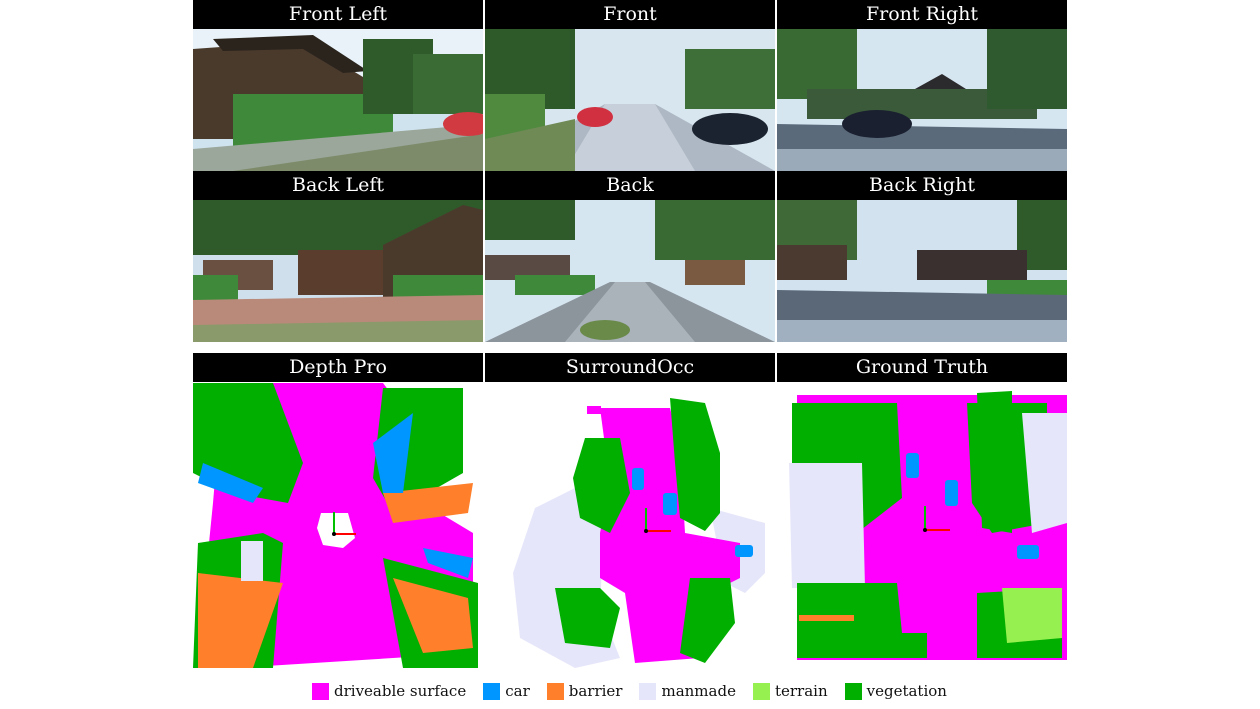 This screenshot has height=709, width=1260. I want to click on occupancy-map-ground-truth, so click(922, 525).